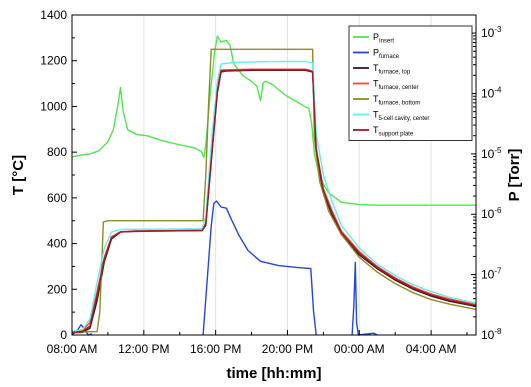  What do you see at coordinates (498, 29) in the screenshot?
I see `y-right-tick-exponent: -3` at bounding box center [498, 29].